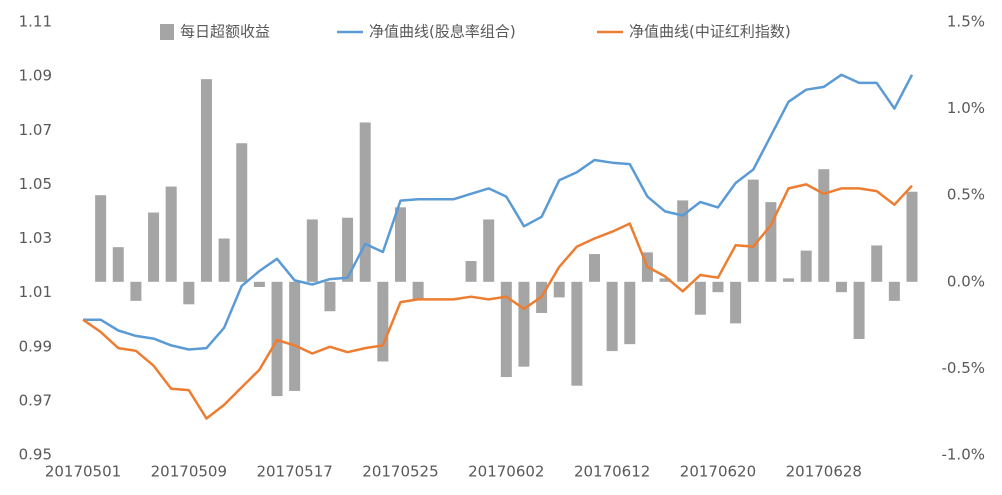 The image size is (1002, 495). I want to click on x-tick-label: 20170602, so click(506, 472).